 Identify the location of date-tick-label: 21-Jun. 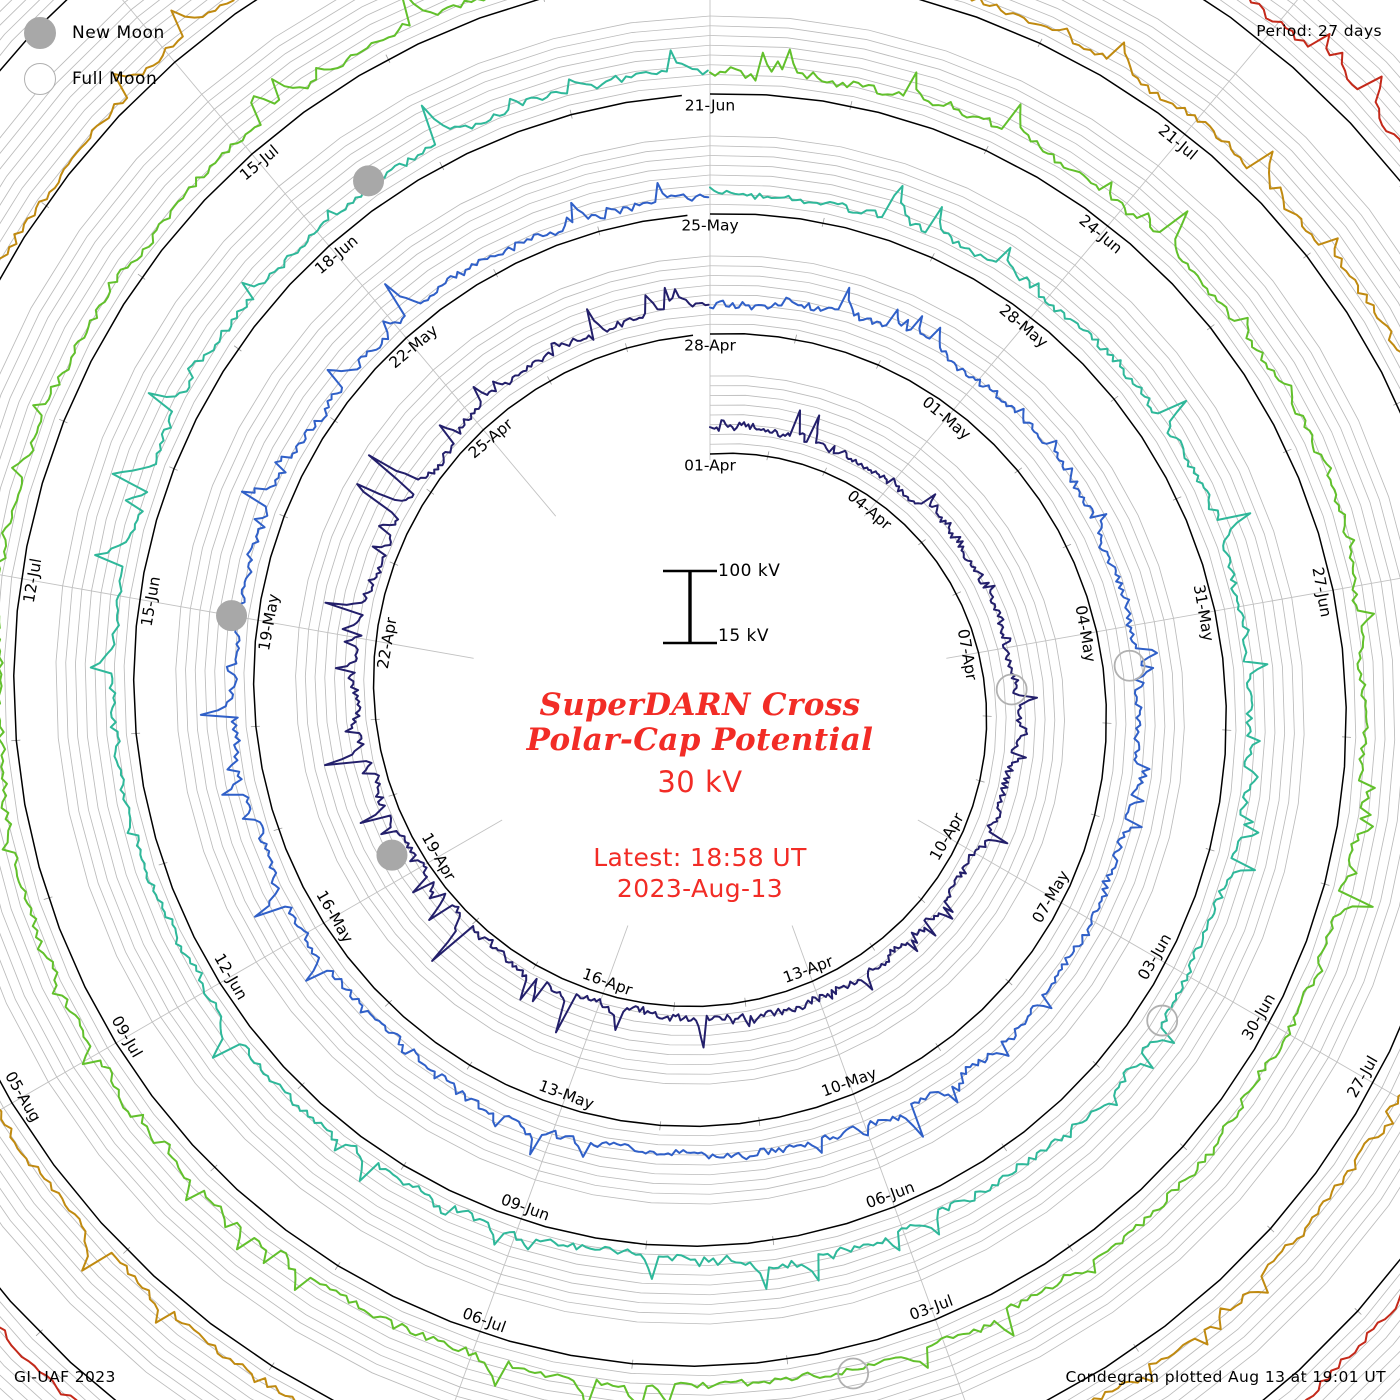
(710, 106).